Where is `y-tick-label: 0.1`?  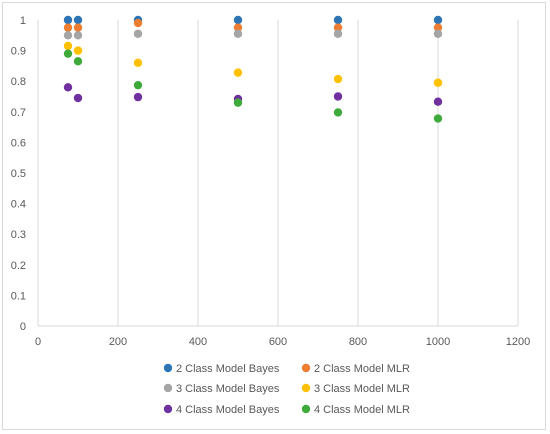 y-tick-label: 0.1 is located at coordinates (18, 296).